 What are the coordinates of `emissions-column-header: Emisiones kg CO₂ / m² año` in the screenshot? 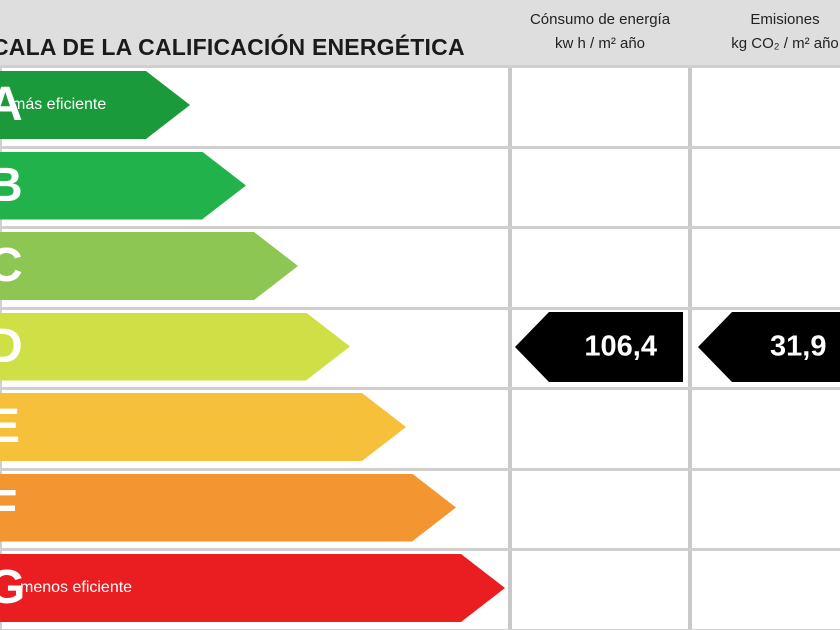 It's located at (770, 32).